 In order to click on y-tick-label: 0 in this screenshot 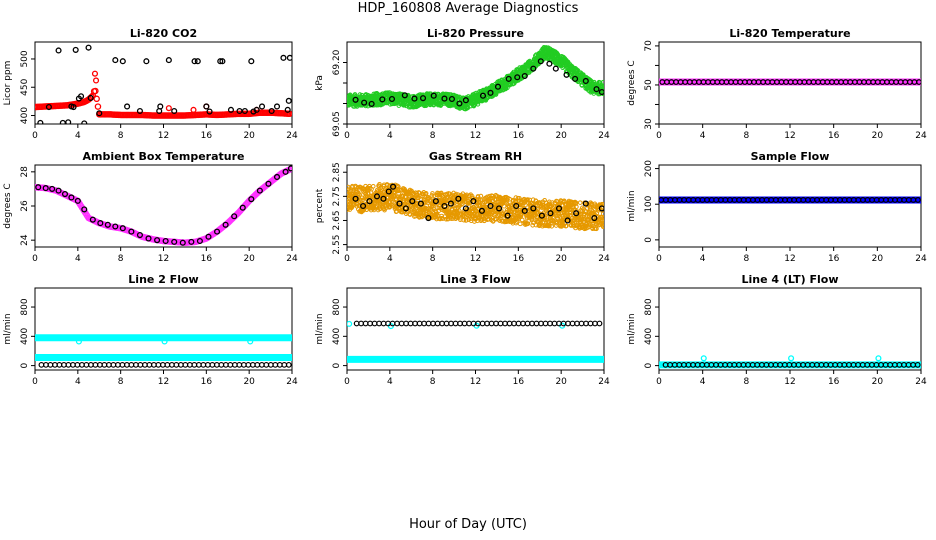, I will do `click(25, 365)`.